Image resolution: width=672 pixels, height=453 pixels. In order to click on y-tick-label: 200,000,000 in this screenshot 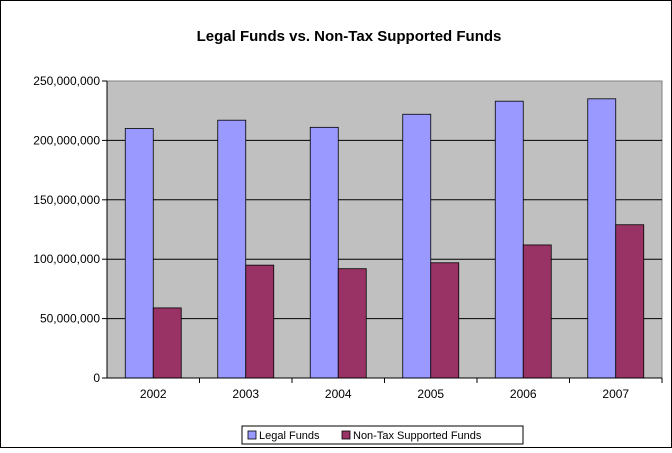, I will do `click(66, 140)`.